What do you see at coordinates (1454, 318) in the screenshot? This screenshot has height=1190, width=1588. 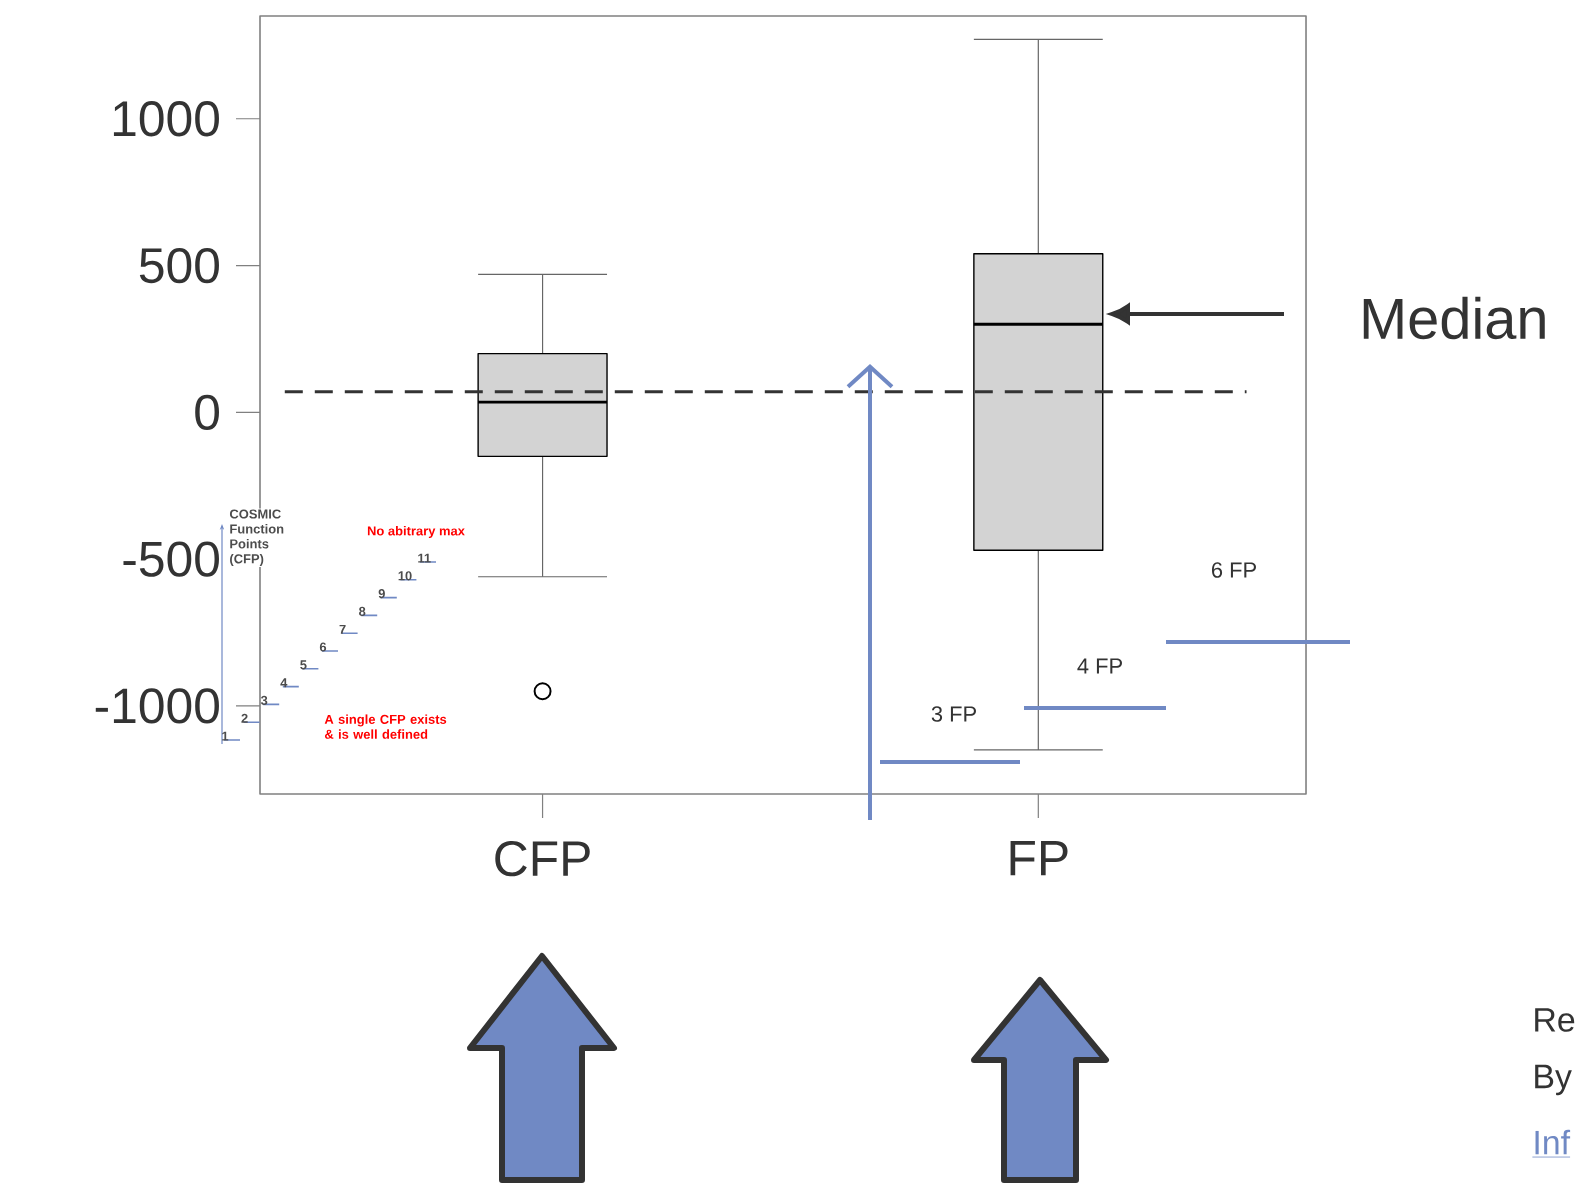 I see `text: Median` at bounding box center [1454, 318].